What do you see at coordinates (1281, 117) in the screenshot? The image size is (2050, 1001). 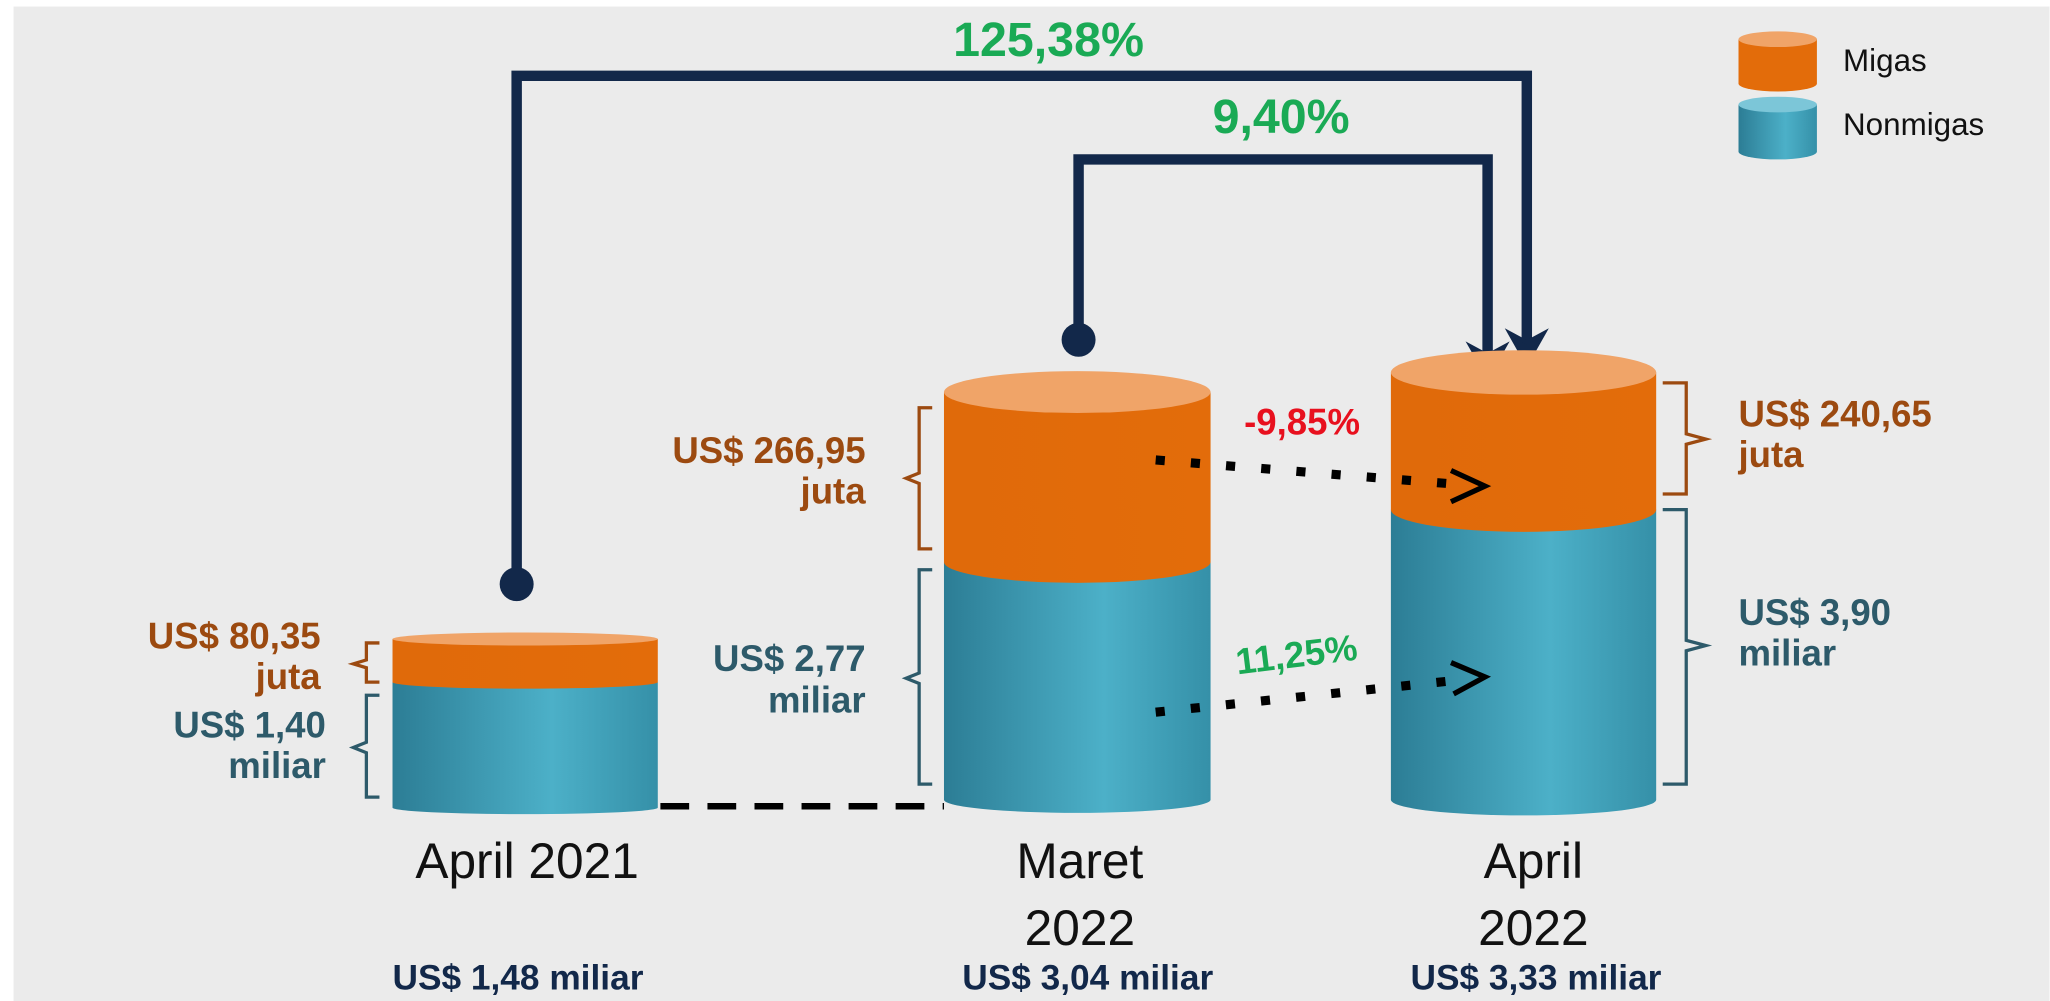 I see `growth-label: 9,40%` at bounding box center [1281, 117].